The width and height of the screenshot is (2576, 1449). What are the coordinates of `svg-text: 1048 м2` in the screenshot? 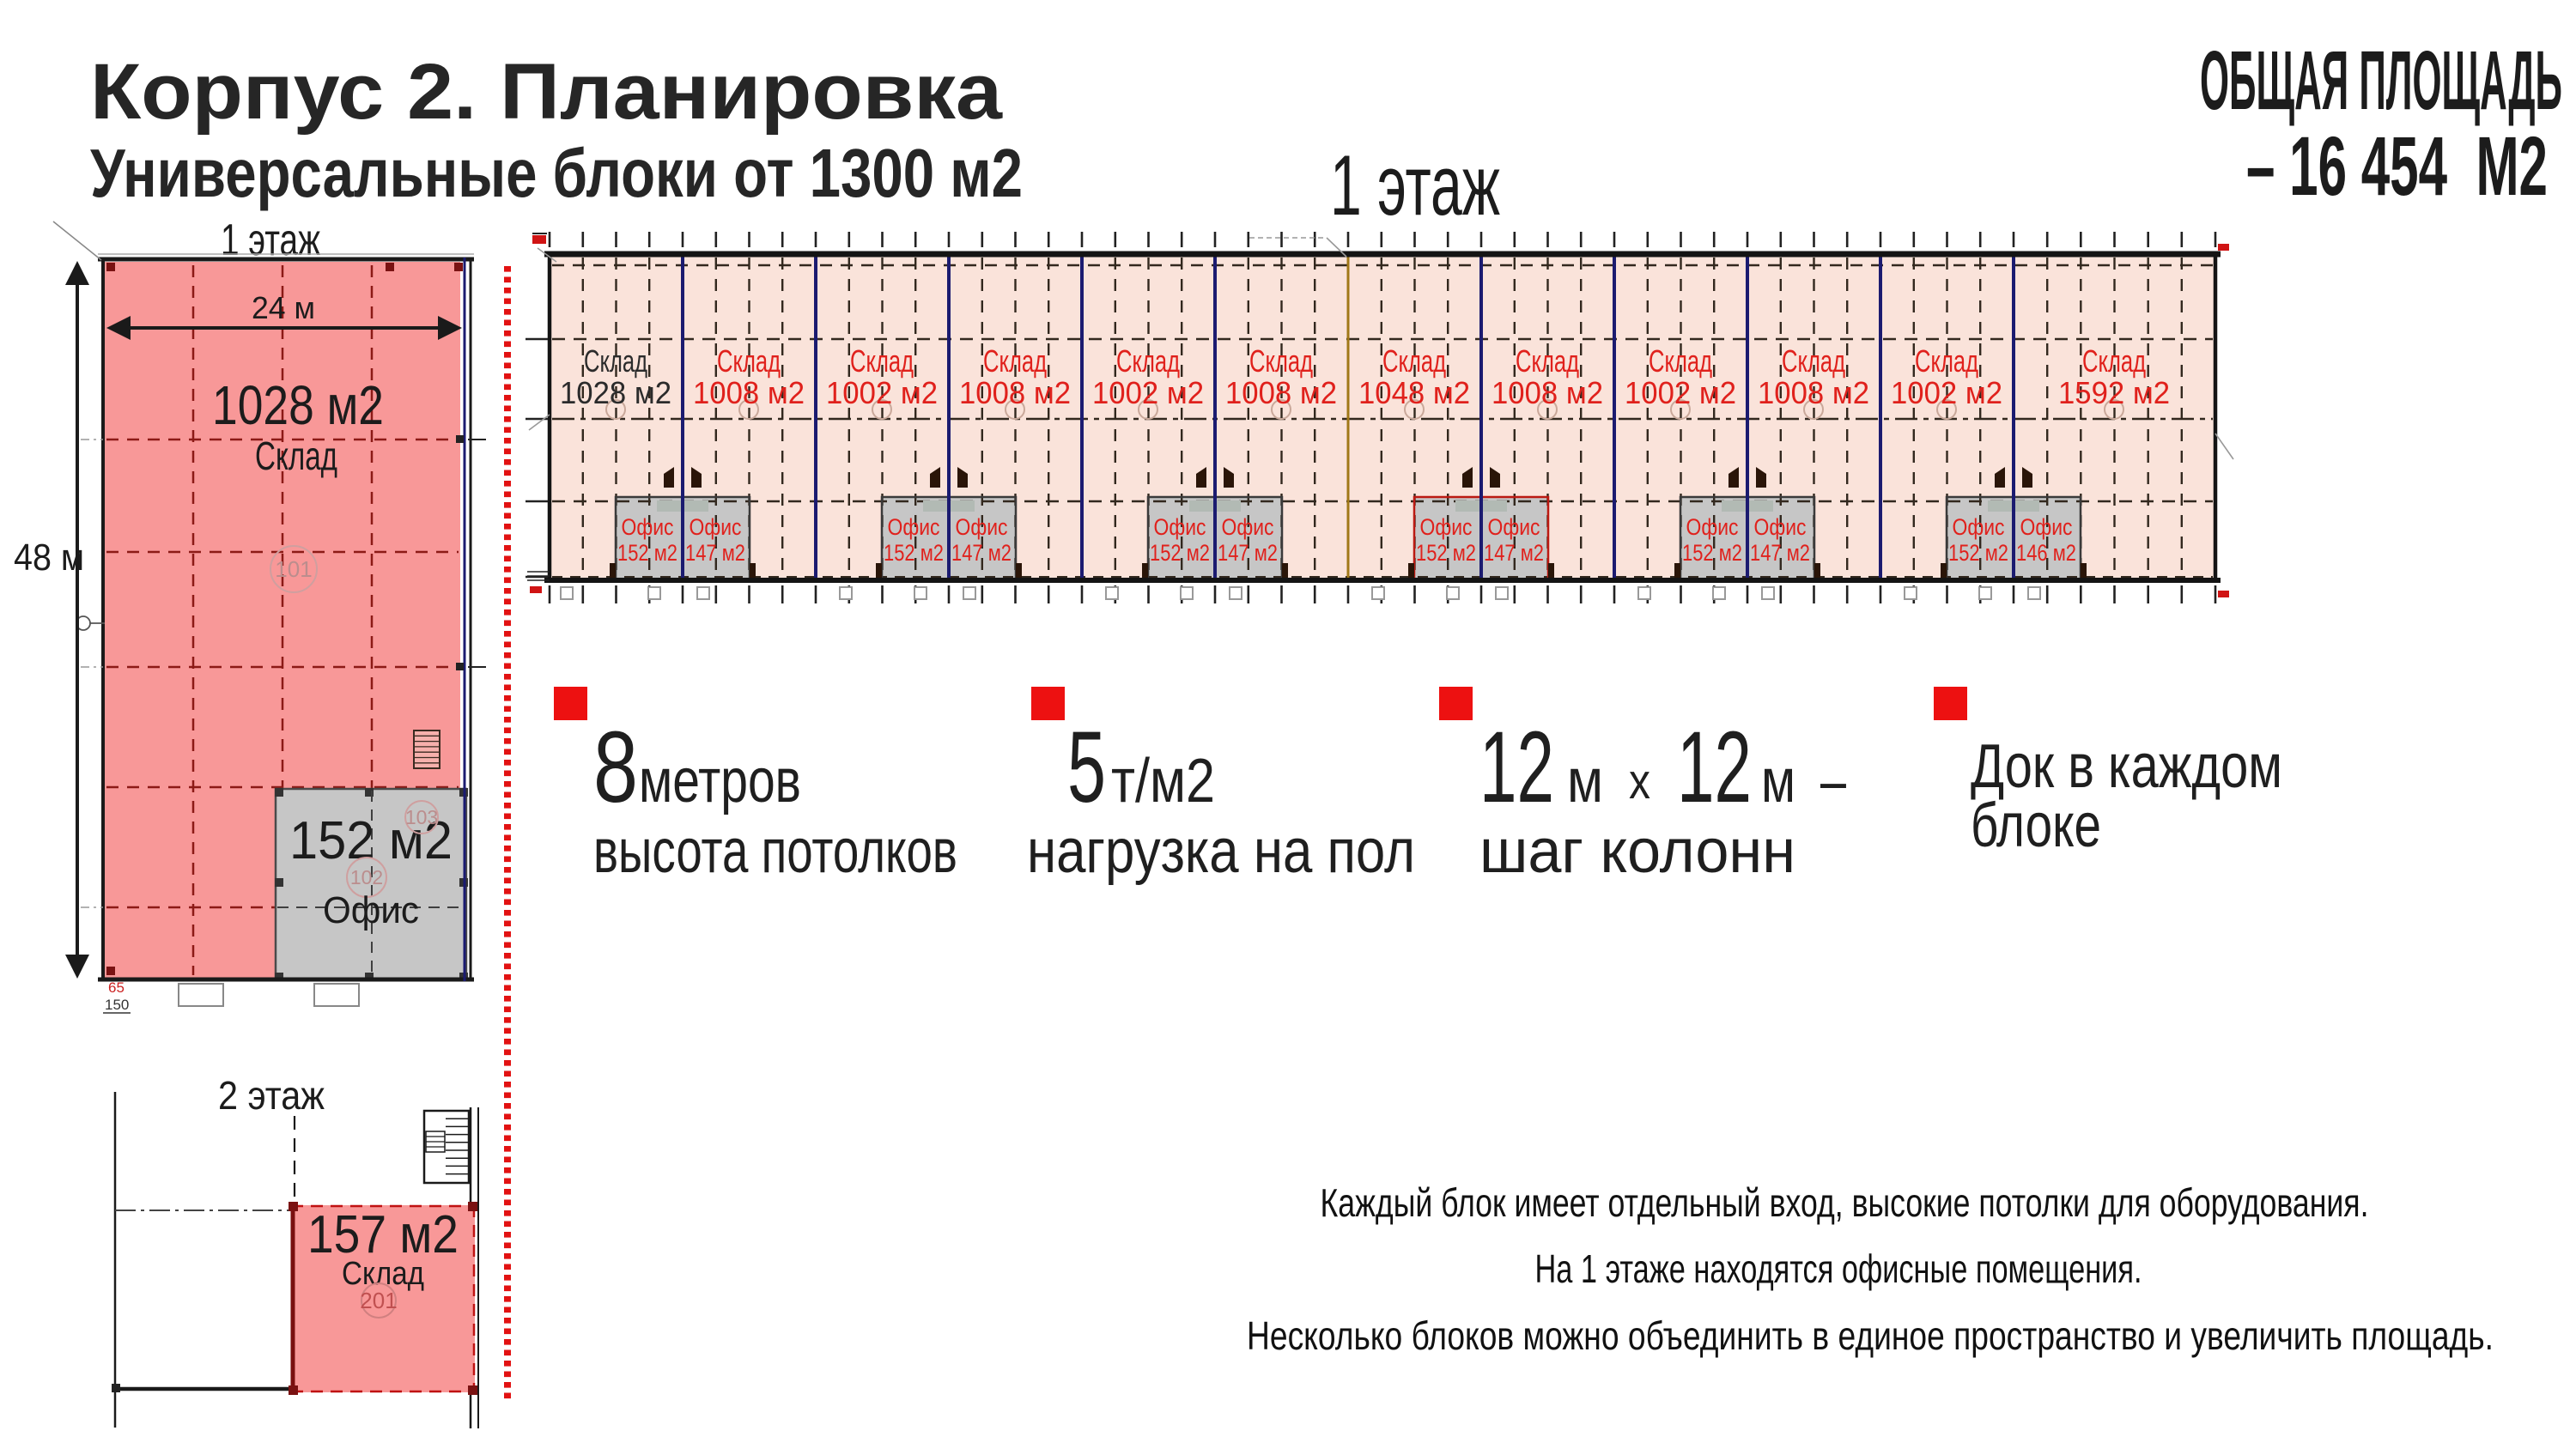 It's located at (1414, 392).